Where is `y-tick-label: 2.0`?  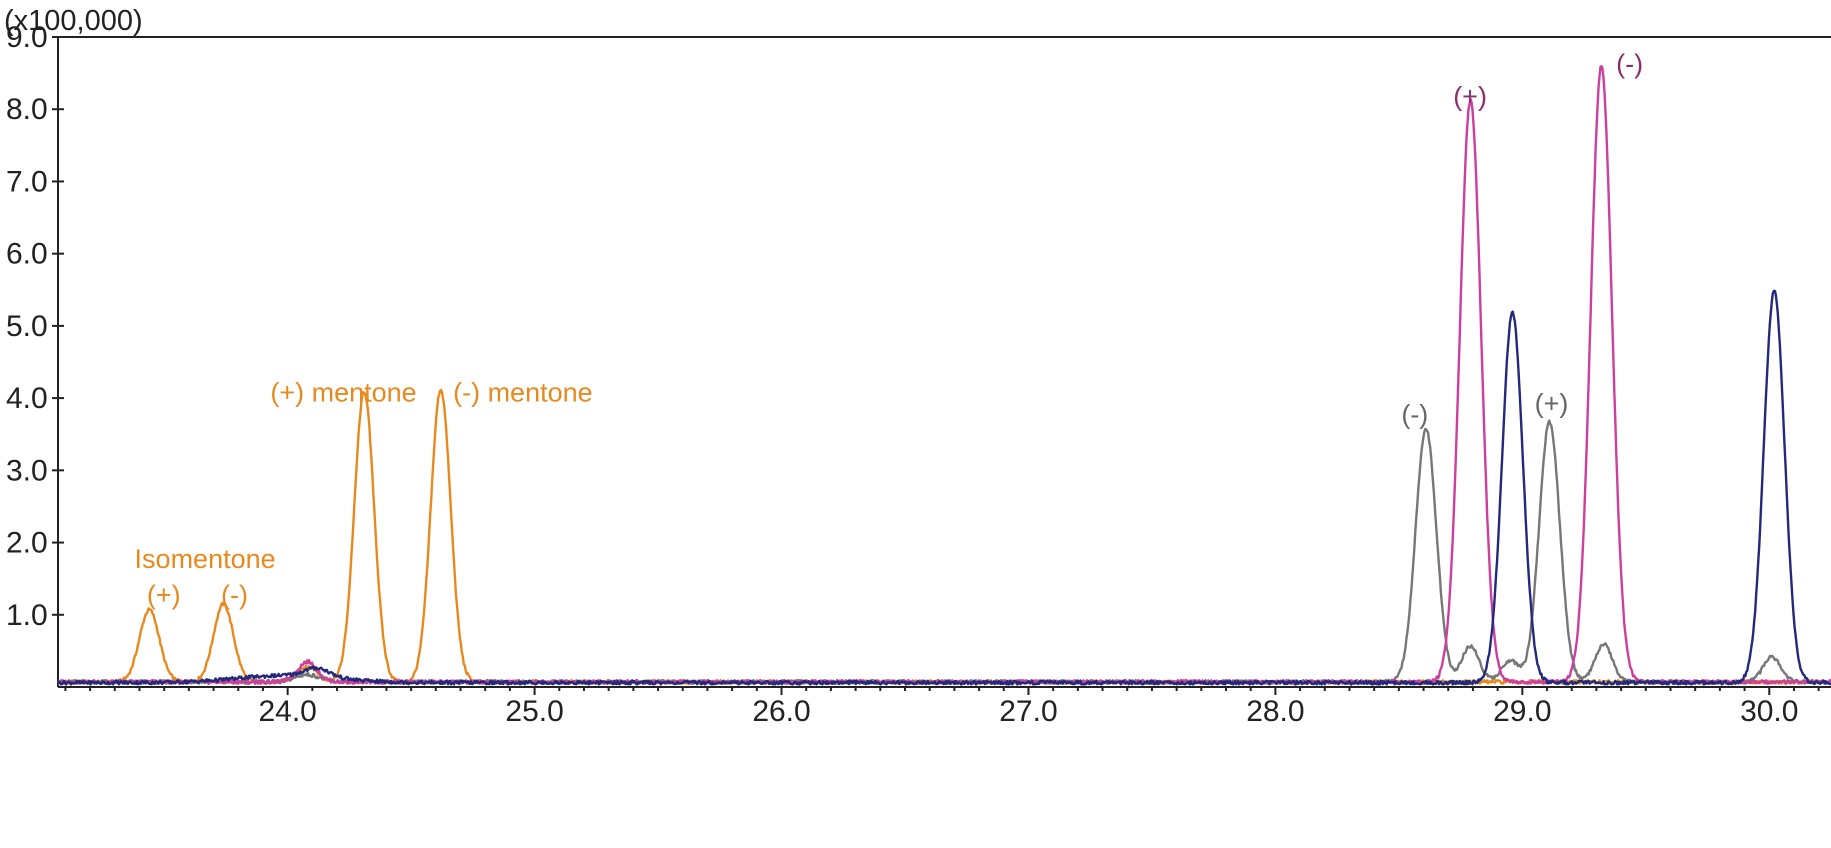
y-tick-label: 2.0 is located at coordinates (27, 543).